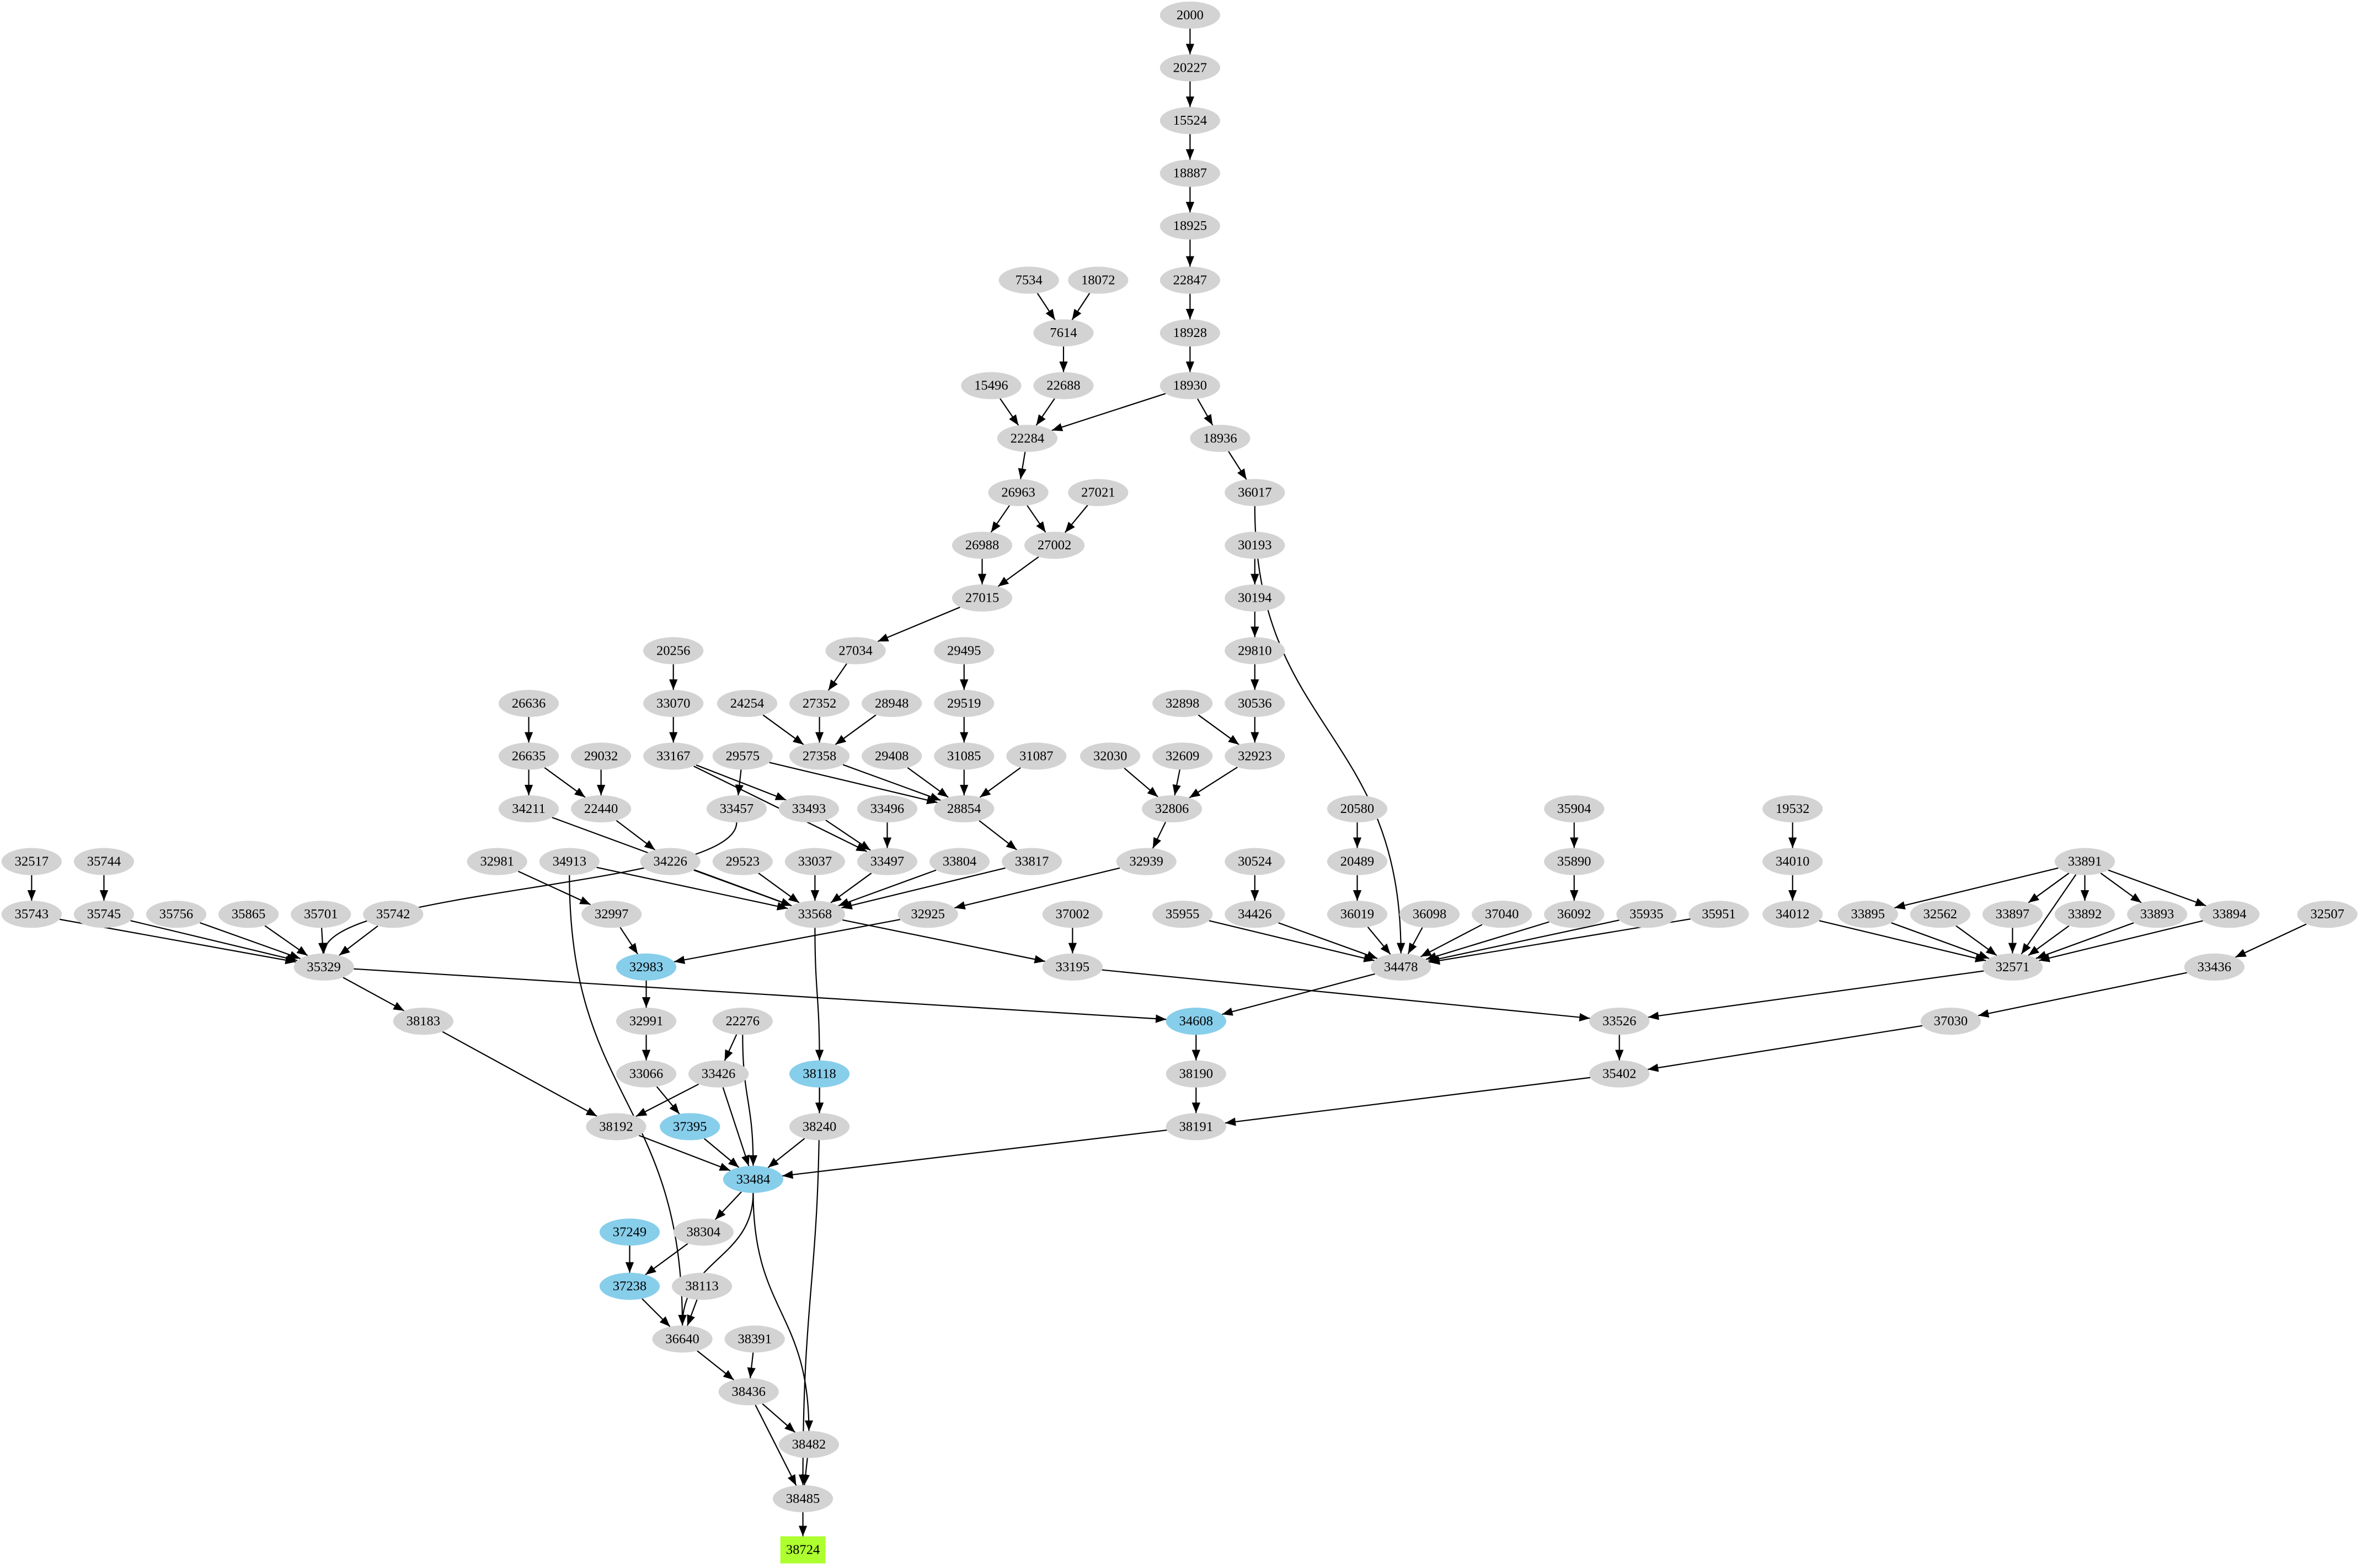  I want to click on node-label: 34426, so click(1254, 914).